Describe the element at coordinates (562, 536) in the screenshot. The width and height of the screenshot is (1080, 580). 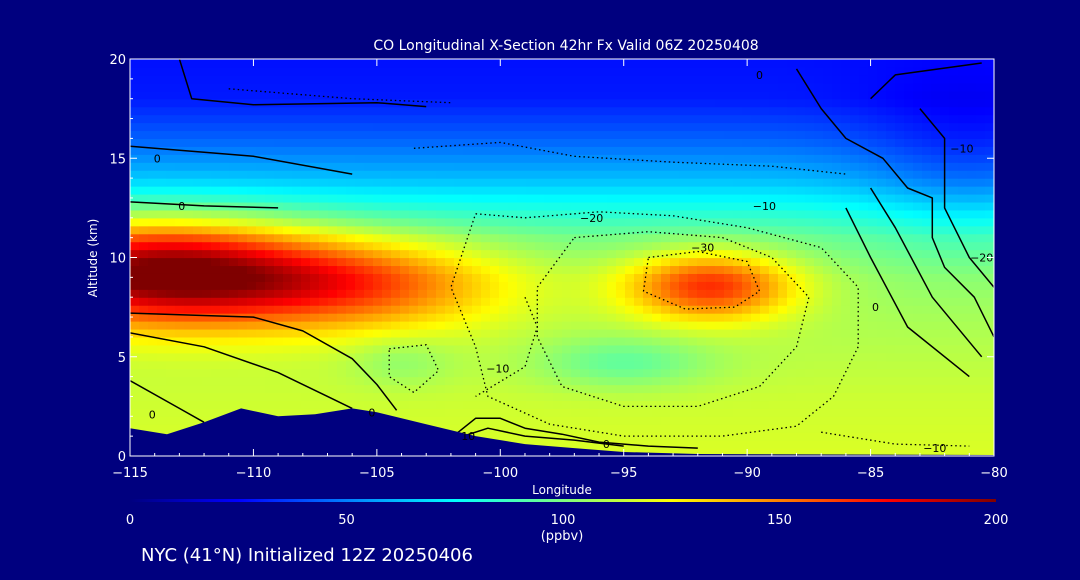
I see `colorbar-unit: (ppbv)` at that location.